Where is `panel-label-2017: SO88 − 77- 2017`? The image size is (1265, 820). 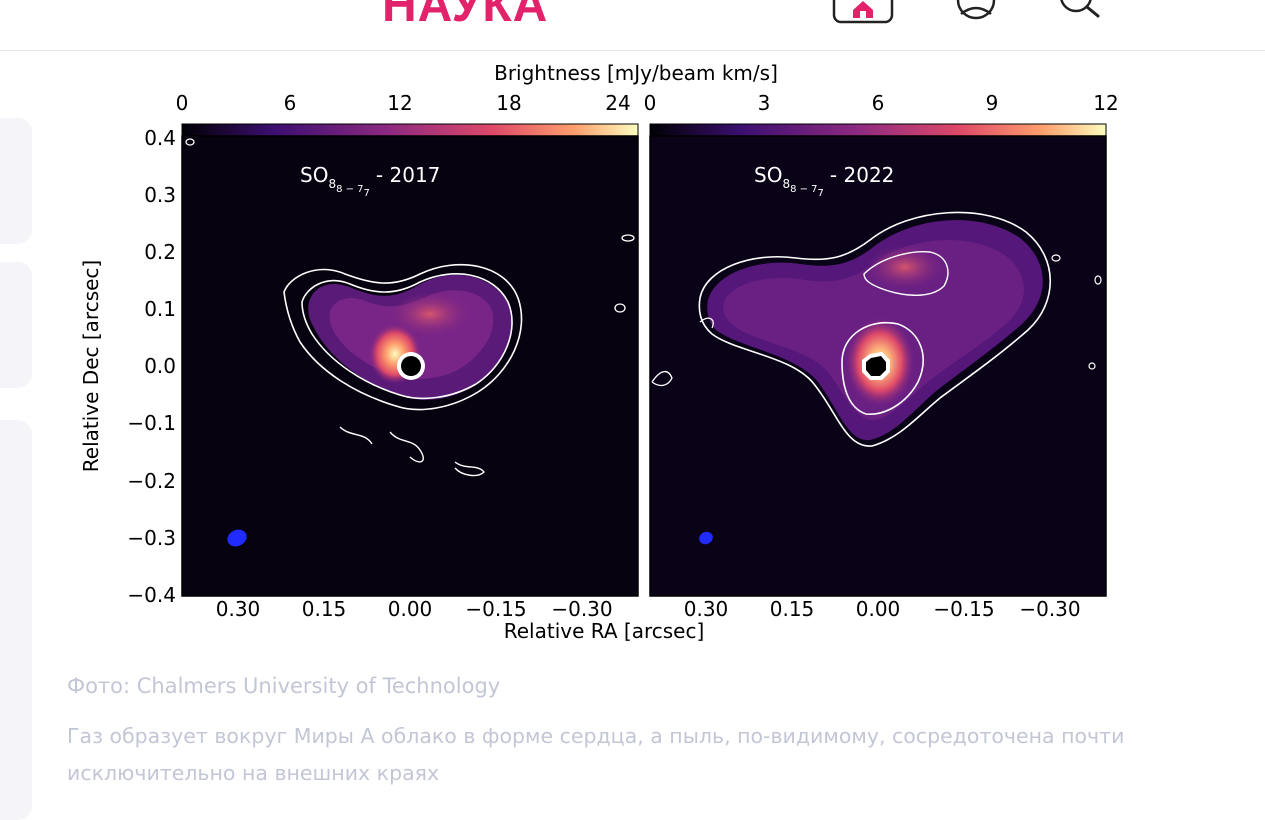 panel-label-2017: SO88 − 77- 2017 is located at coordinates (370, 181).